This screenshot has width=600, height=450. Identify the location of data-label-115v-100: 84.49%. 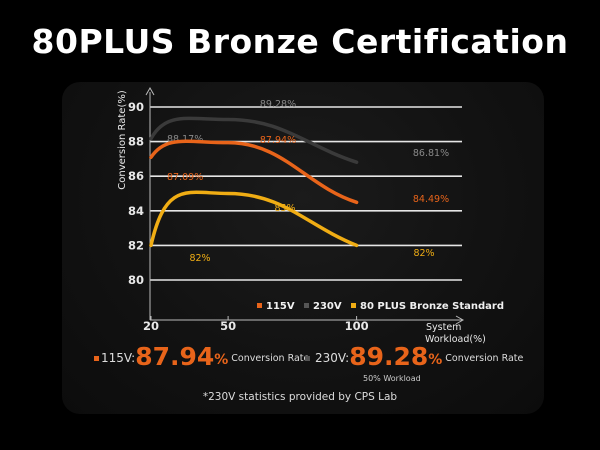
(431, 199).